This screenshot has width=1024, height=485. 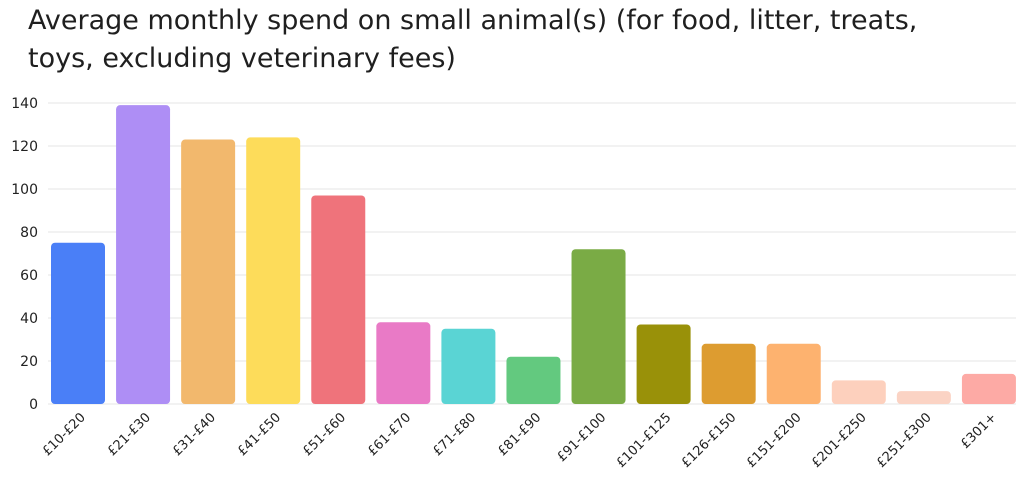 I want to click on y-tick-label: 20, so click(x=29, y=362).